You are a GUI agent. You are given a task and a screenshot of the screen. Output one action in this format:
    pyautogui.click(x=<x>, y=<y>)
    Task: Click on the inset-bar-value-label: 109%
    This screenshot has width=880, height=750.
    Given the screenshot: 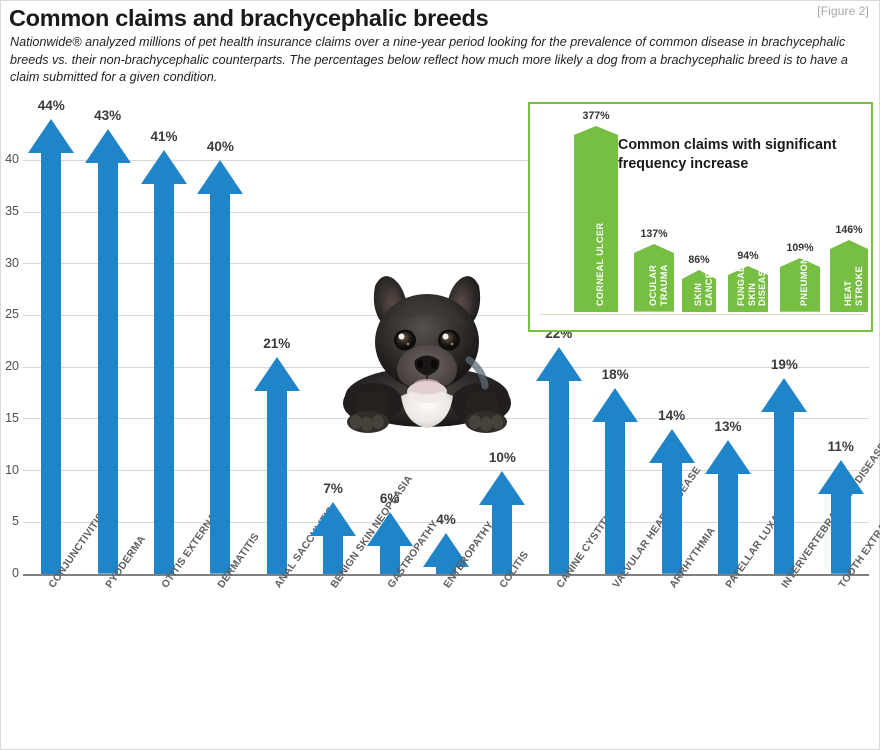 What is the action you would take?
    pyautogui.click(x=800, y=248)
    